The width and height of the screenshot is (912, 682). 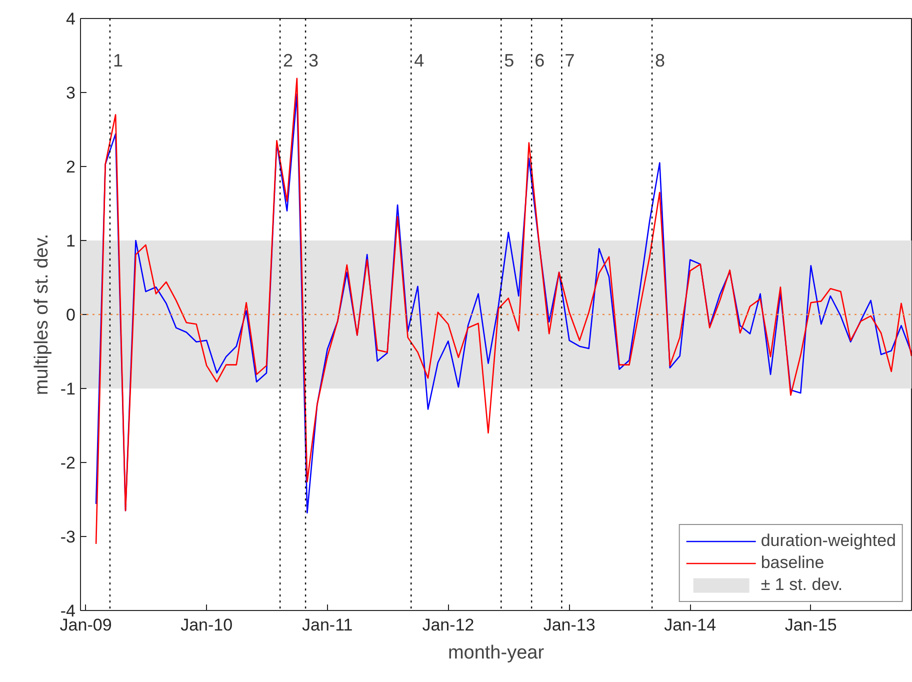 What do you see at coordinates (71, 167) in the screenshot?
I see `y-tick-label: 2` at bounding box center [71, 167].